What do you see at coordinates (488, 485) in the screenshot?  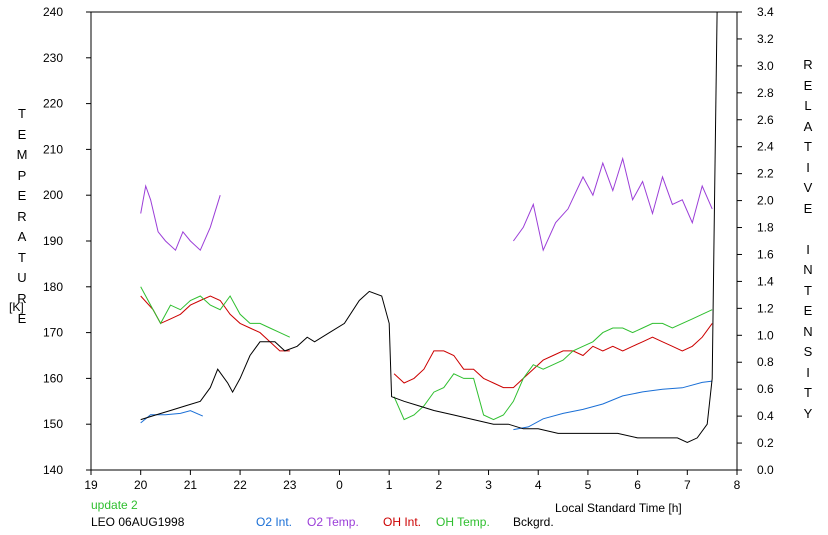 I see `x-tick-label: 3` at bounding box center [488, 485].